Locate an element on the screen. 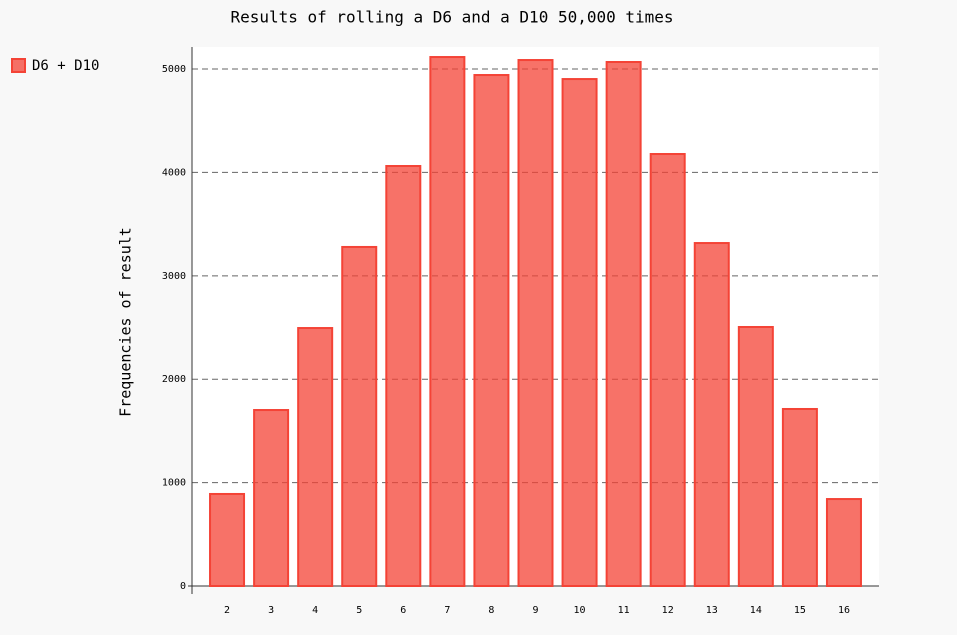 The width and height of the screenshot is (957, 635). y-tick-label: 3000 is located at coordinates (174, 276).